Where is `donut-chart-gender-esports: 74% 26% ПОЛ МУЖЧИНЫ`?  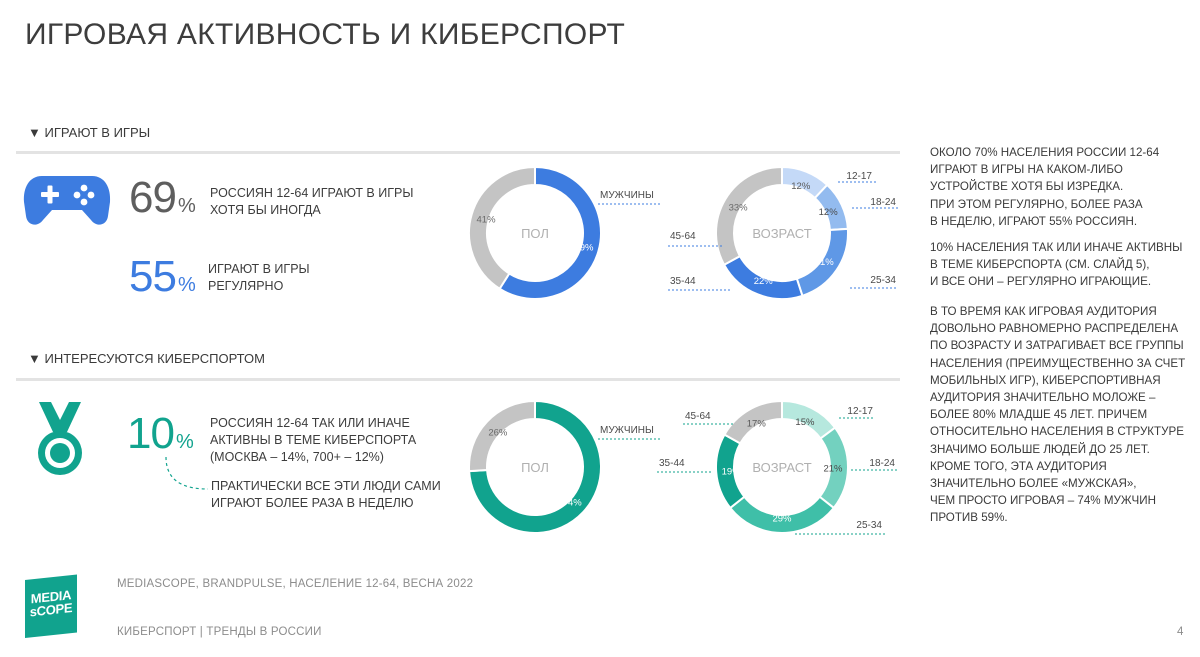 donut-chart-gender-esports: 74% 26% ПОЛ МУЖЧИНЫ is located at coordinates (564, 466).